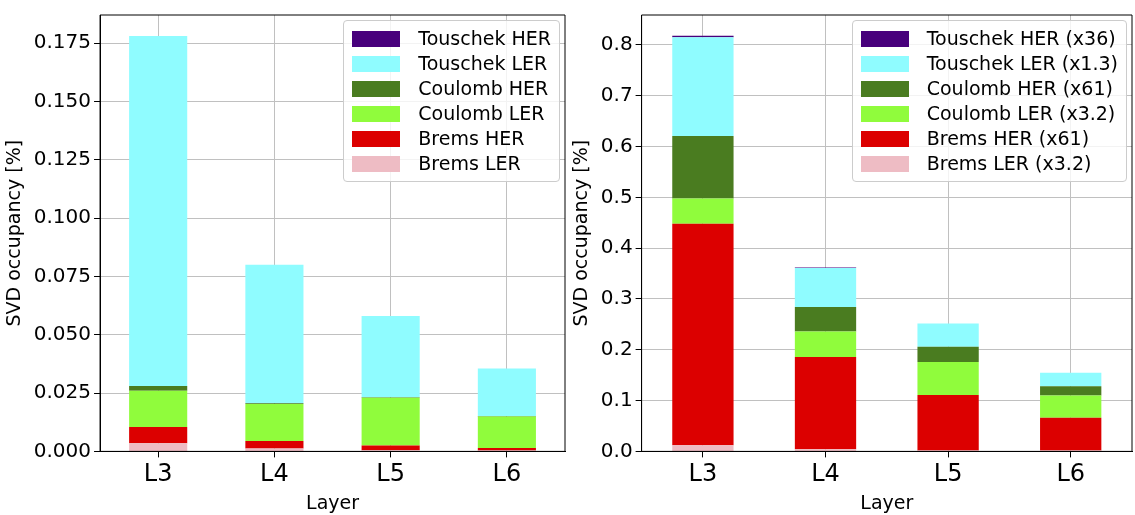 This screenshot has height=515, width=1135. I want to click on y-tick-label: 0.000, so click(62, 449).